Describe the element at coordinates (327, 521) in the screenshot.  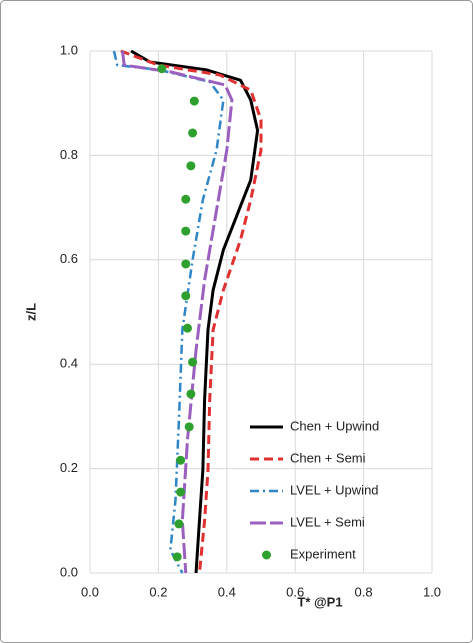
I see `legend-label: LVEL + Semi` at that location.